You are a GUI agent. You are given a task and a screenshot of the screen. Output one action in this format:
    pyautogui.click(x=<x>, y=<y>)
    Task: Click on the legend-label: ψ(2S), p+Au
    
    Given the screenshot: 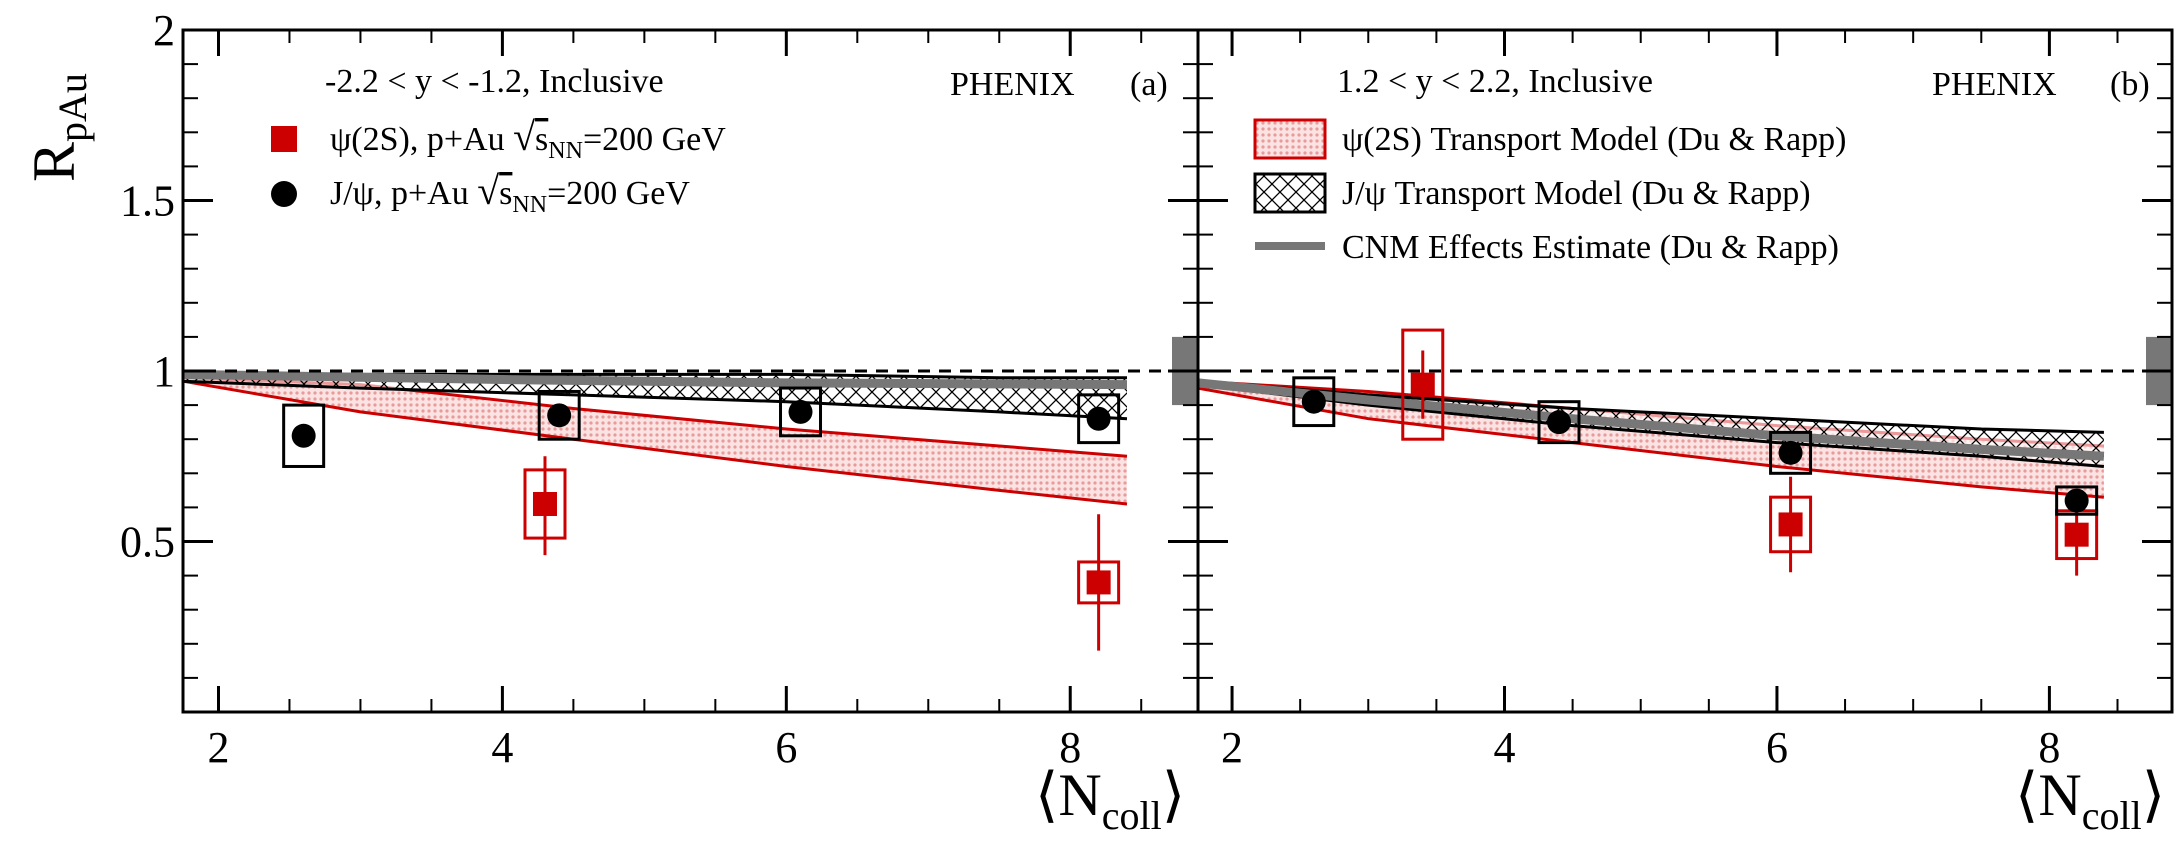 What is the action you would take?
    pyautogui.click(x=421, y=139)
    